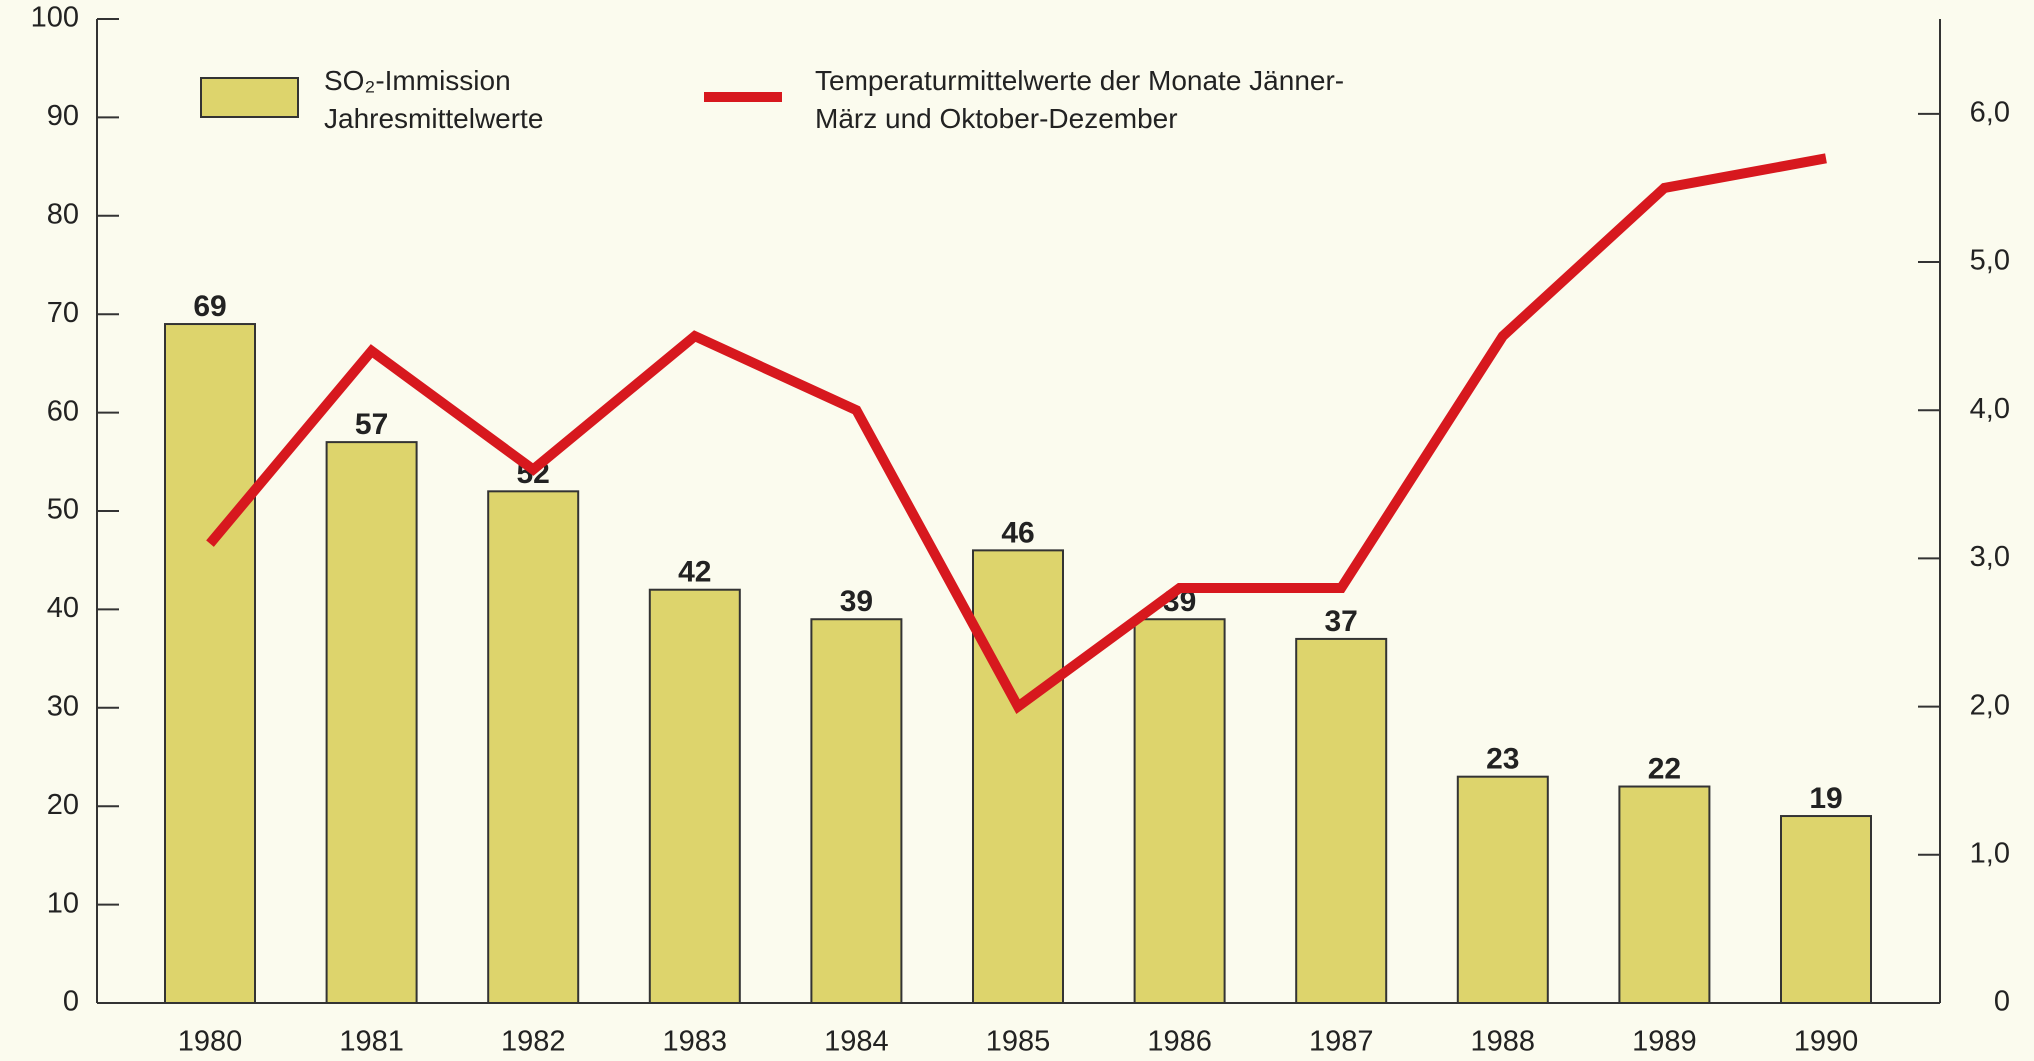 Image resolution: width=2034 pixels, height=1061 pixels. What do you see at coordinates (856, 601) in the screenshot?
I see `value-label: 39` at bounding box center [856, 601].